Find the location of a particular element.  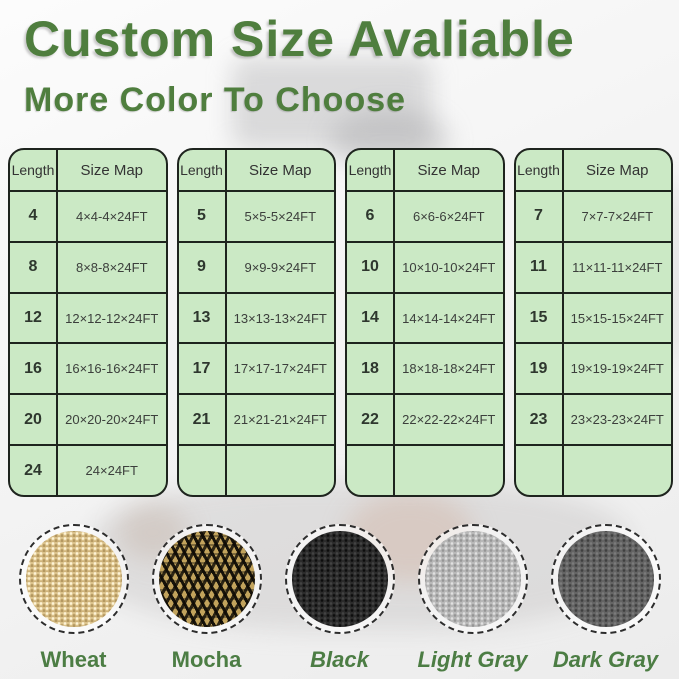

table-row: 22 22×22-22×24FT is located at coordinates (425, 421).